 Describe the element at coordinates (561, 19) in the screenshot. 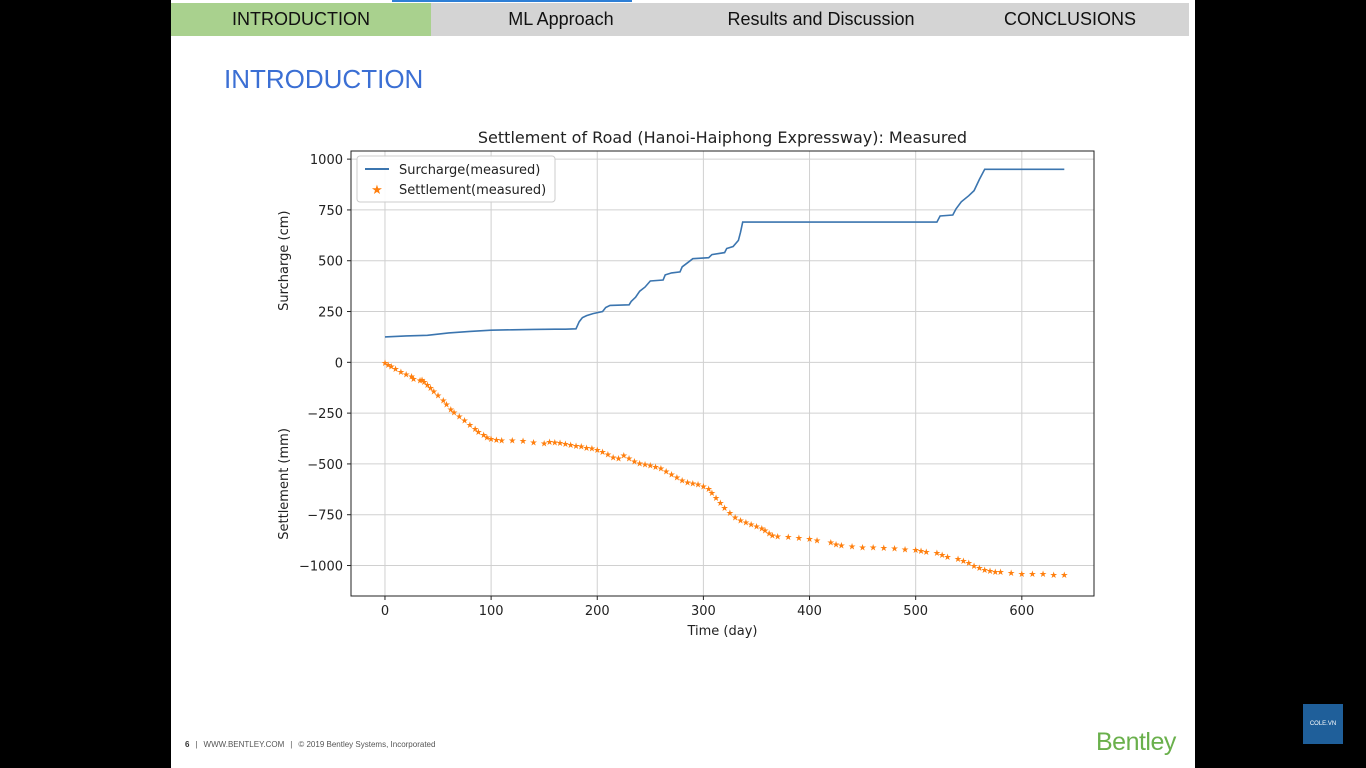

I see `tab-ml-approach: ML Approach` at that location.